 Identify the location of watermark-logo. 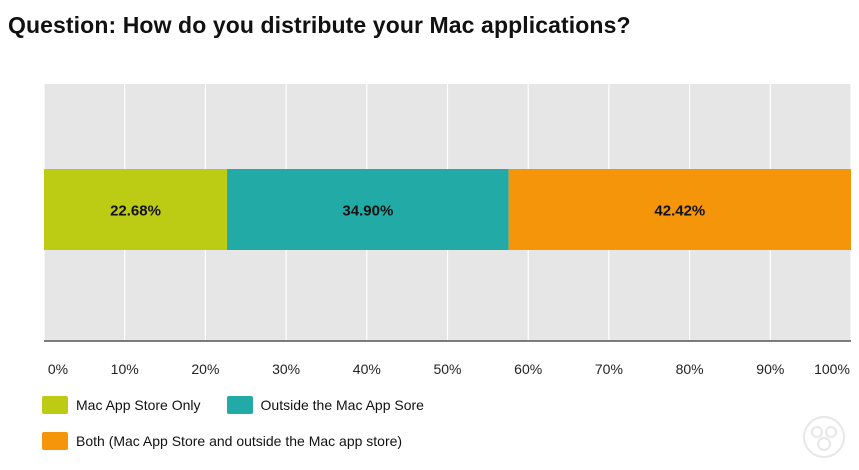
(824, 437).